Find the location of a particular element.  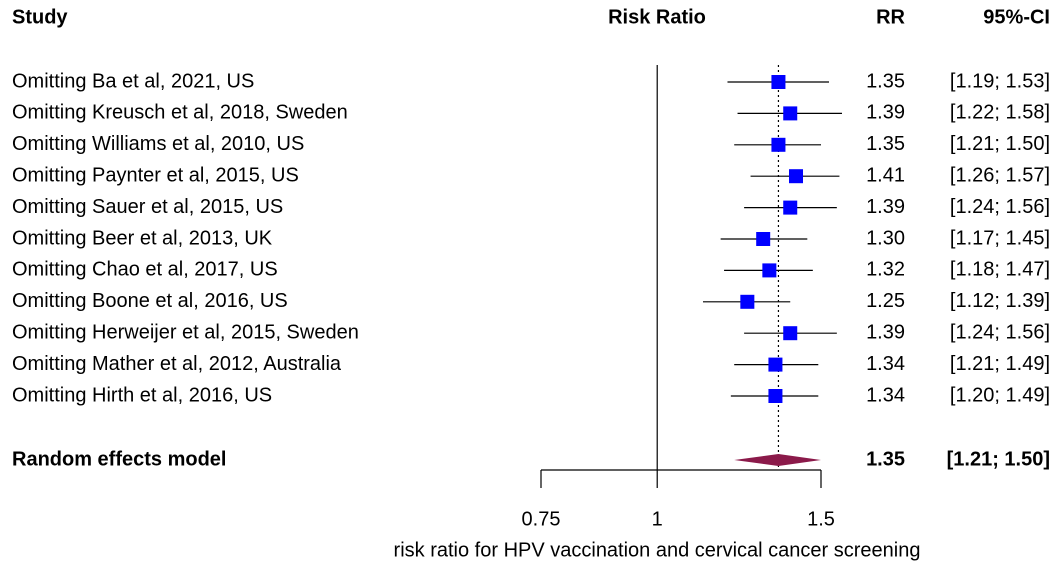

study-label: Omitting Chao et al, 2017, US is located at coordinates (145, 270).